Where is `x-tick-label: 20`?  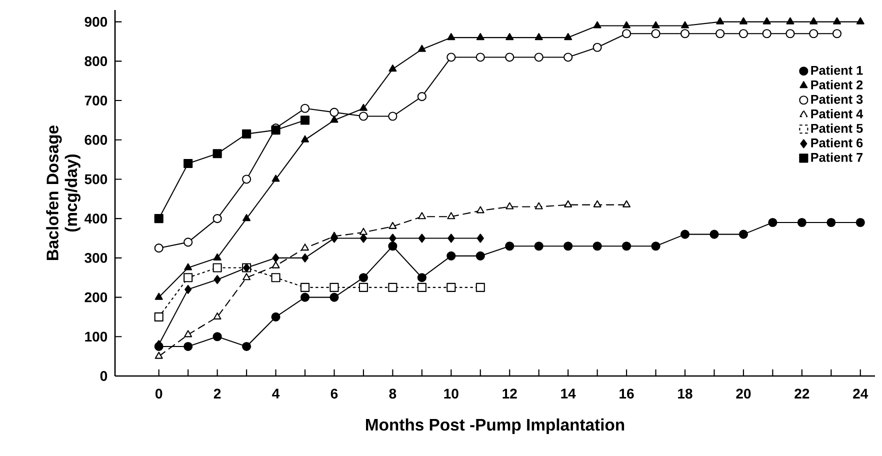
x-tick-label: 20 is located at coordinates (743, 393).